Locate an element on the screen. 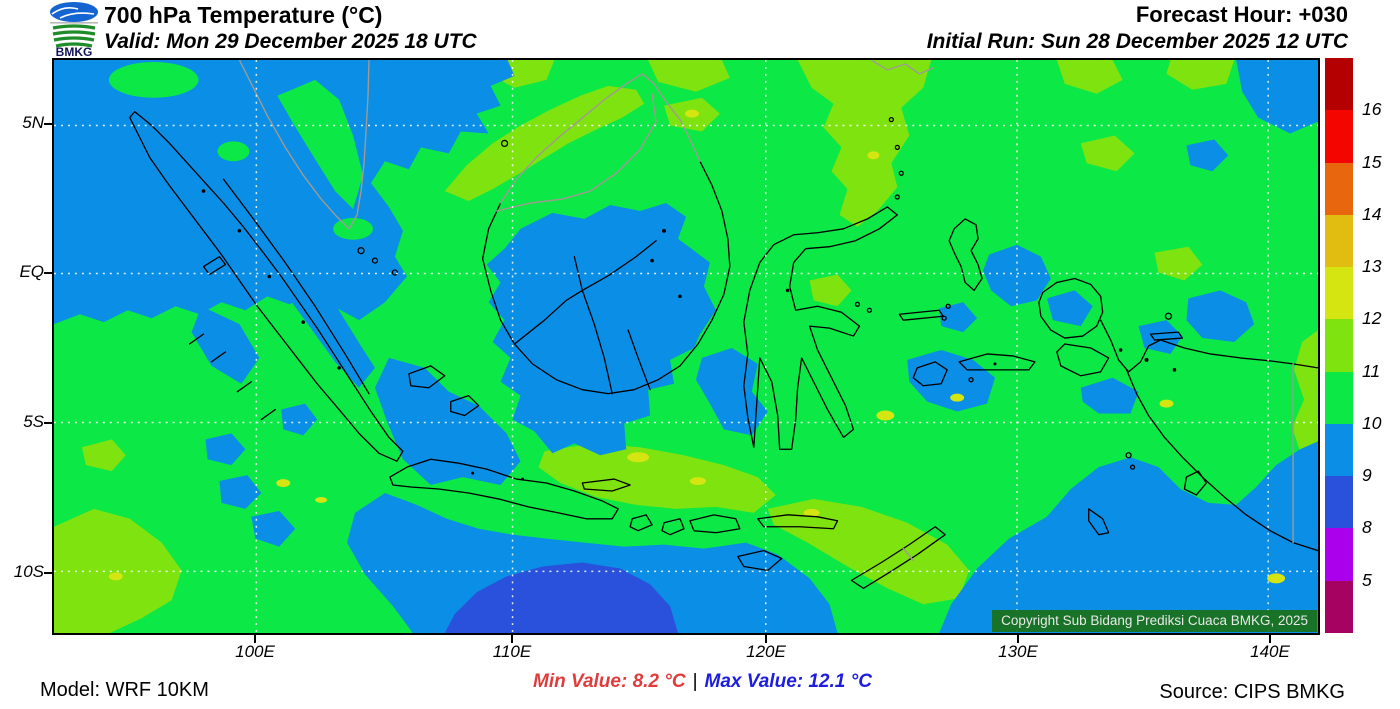 Image resolution: width=1400 pixels, height=709 pixels. island-papua-south-coast is located at coordinates (1221, 460).